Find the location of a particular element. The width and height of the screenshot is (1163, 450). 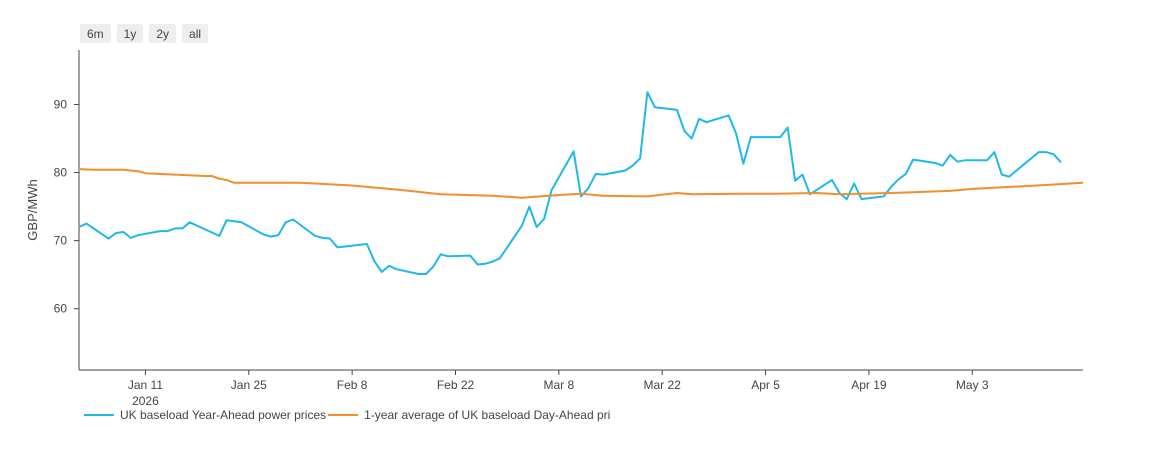

x-tick-label: Apr 5 is located at coordinates (765, 385).